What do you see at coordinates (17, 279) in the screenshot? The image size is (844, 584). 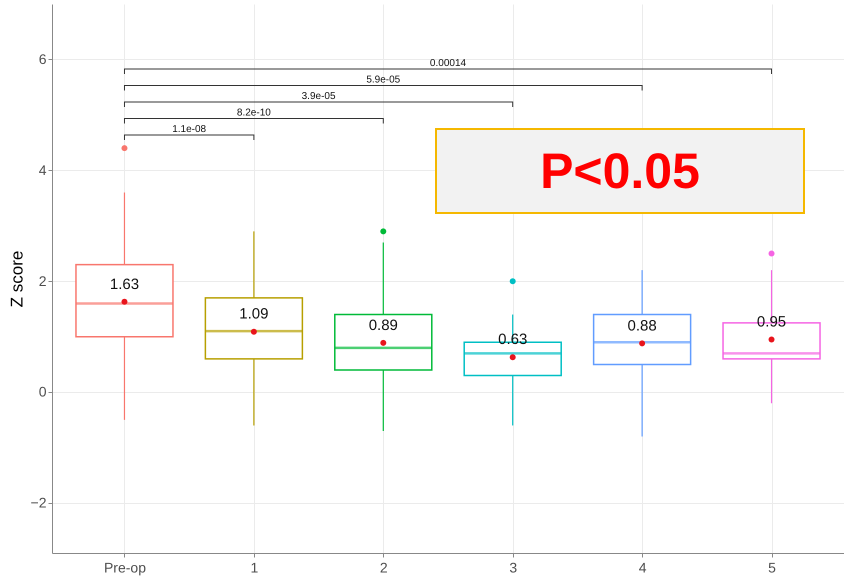 I see `y-axis-title: Z score` at bounding box center [17, 279].